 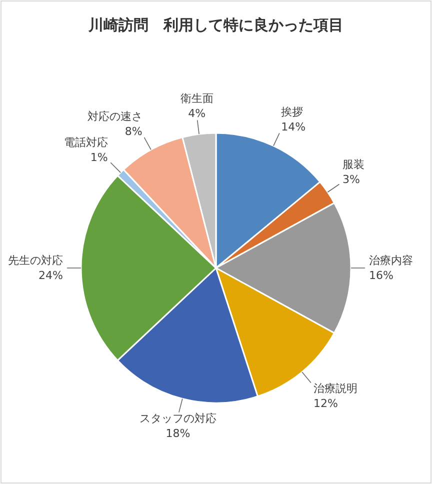 What do you see at coordinates (133, 131) in the screenshot?
I see `data-label: 8%` at bounding box center [133, 131].